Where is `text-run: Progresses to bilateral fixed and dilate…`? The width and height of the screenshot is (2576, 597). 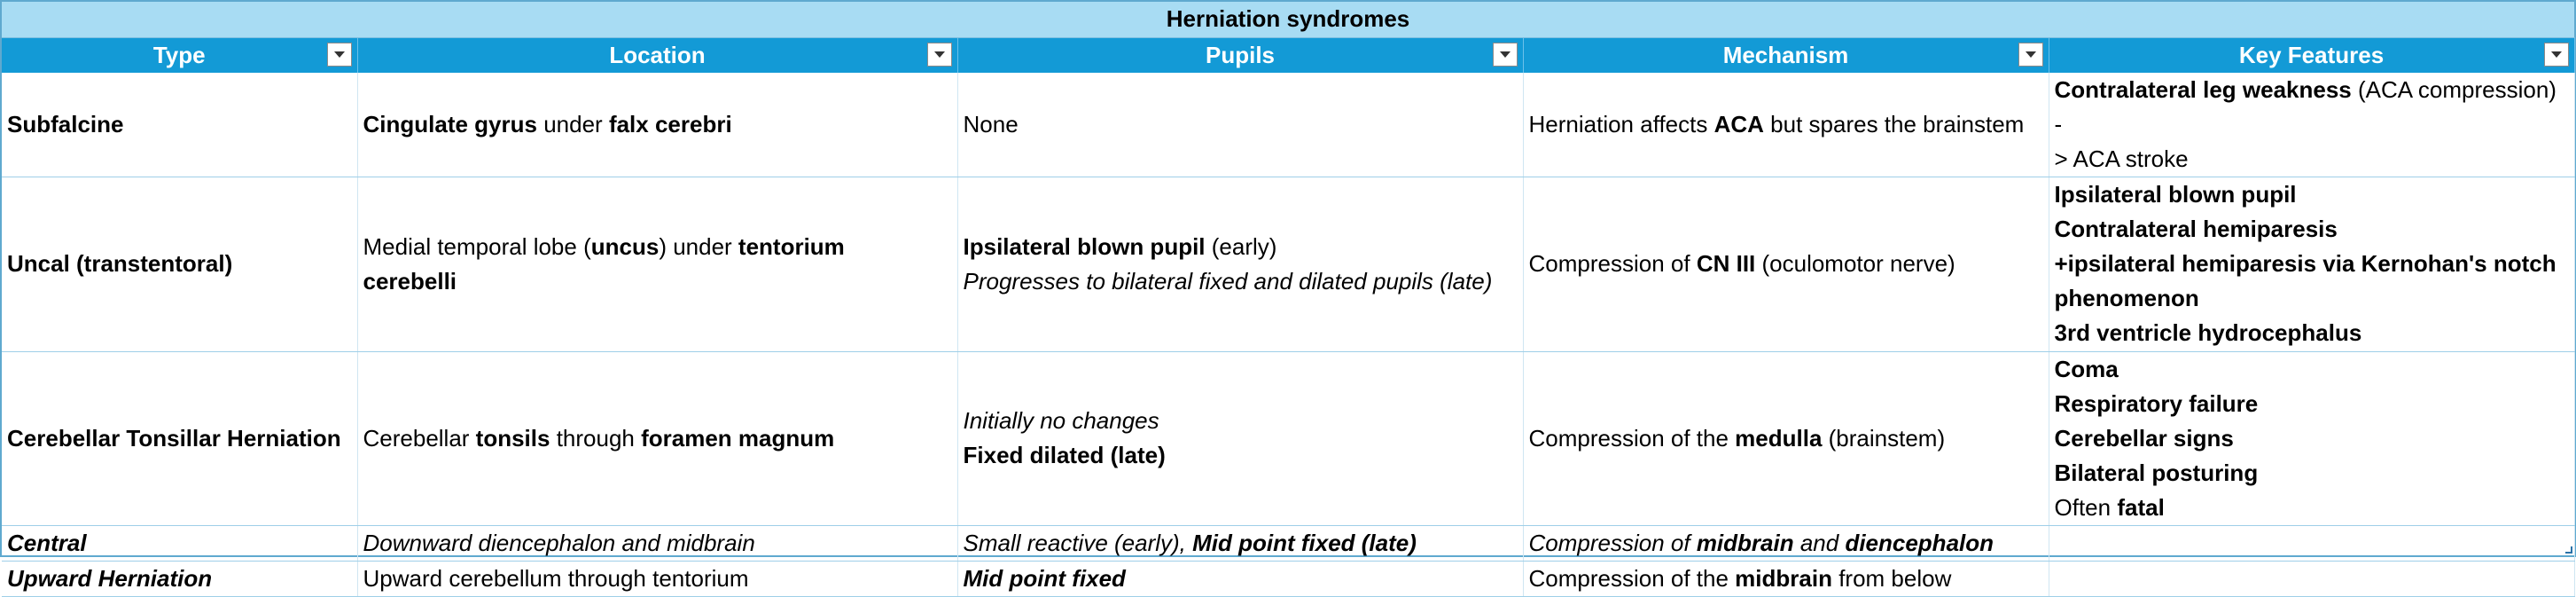
text-run: Progresses to bilateral fixed and dilate… is located at coordinates (1228, 281).